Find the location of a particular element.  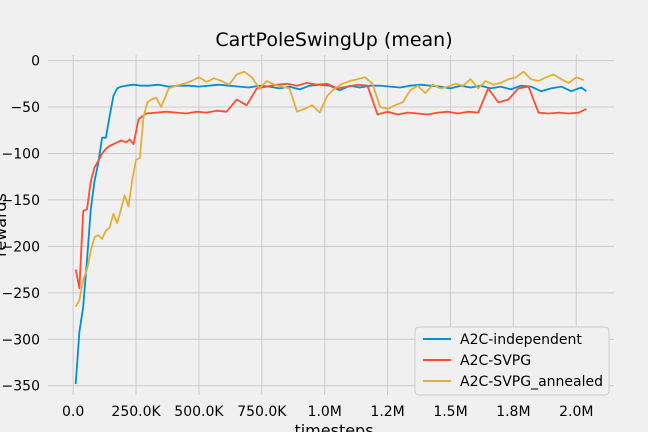

y-tick-label: −300 is located at coordinates (21, 340).